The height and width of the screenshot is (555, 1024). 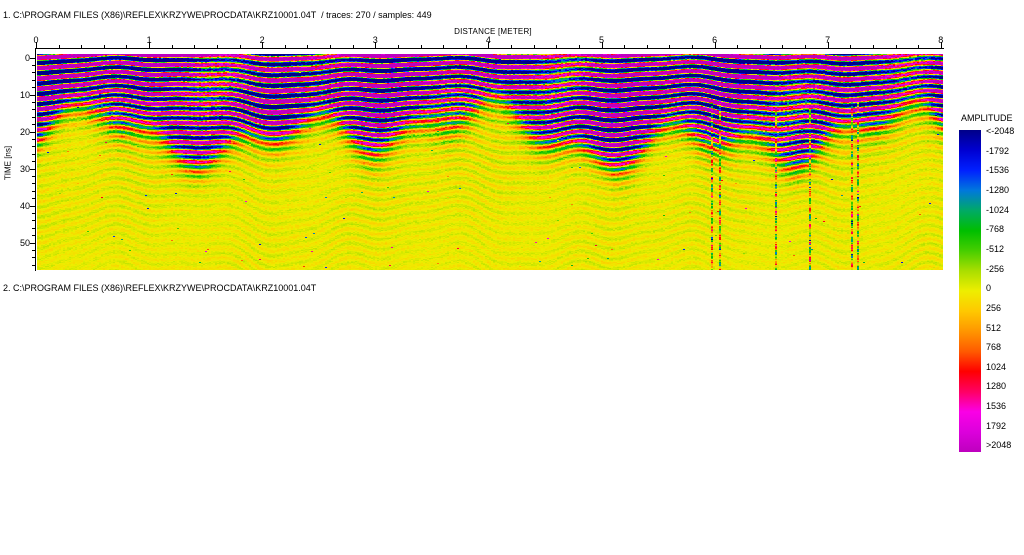 What do you see at coordinates (994, 307) in the screenshot?
I see `legend-tick-label: 256` at bounding box center [994, 307].